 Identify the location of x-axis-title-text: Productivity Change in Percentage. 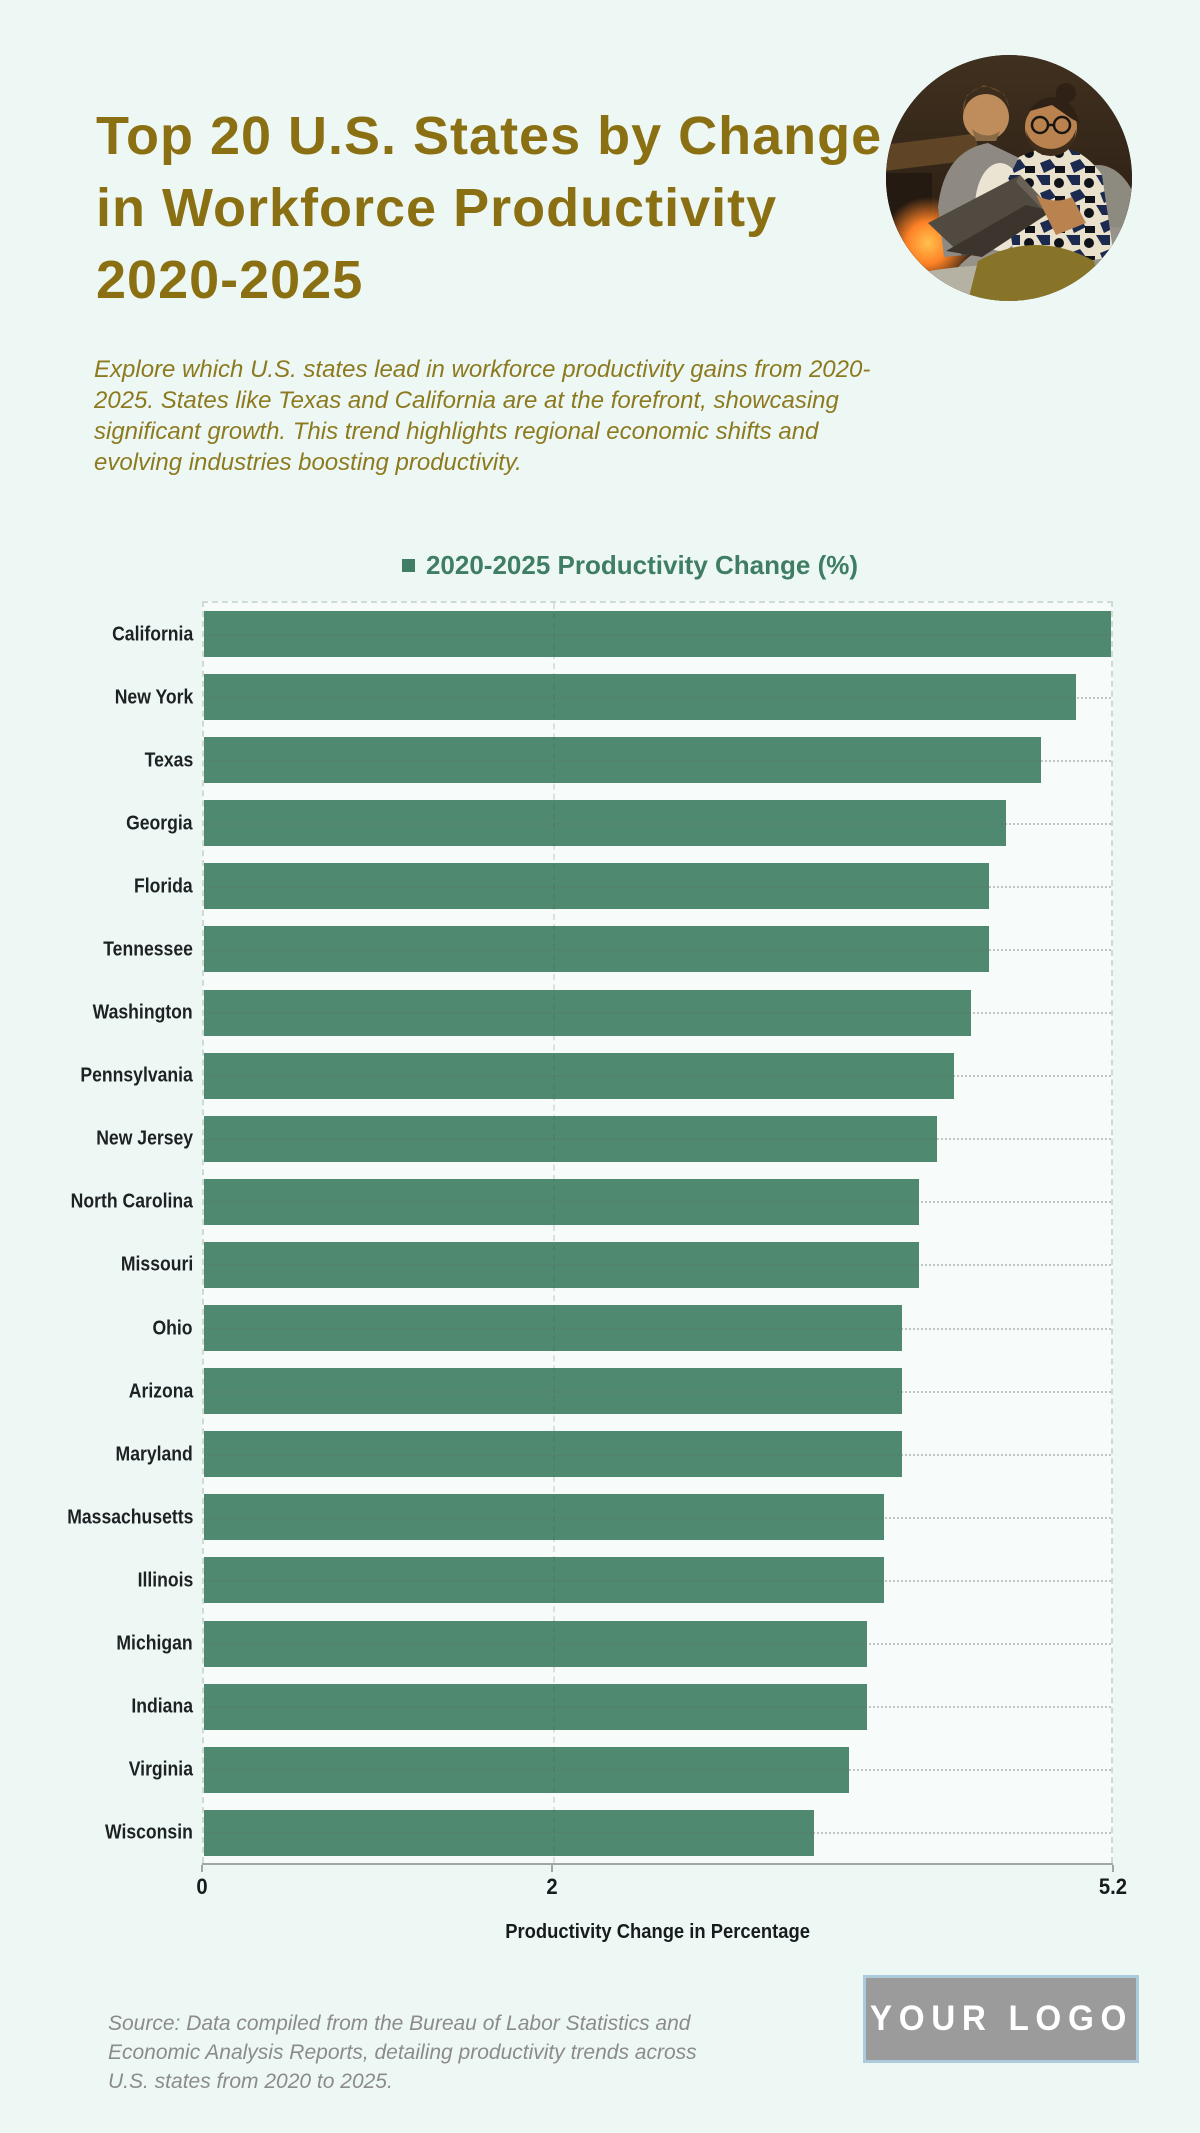
(657, 1932).